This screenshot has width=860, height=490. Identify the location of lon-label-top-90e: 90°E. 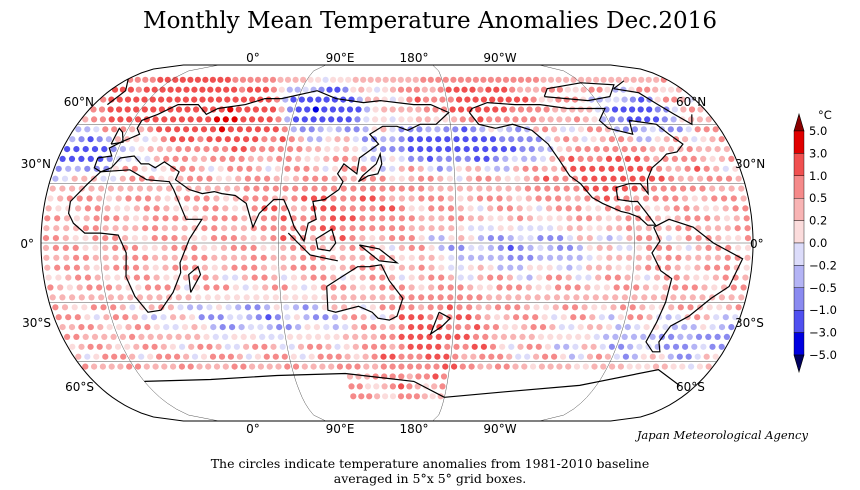
(340, 58).